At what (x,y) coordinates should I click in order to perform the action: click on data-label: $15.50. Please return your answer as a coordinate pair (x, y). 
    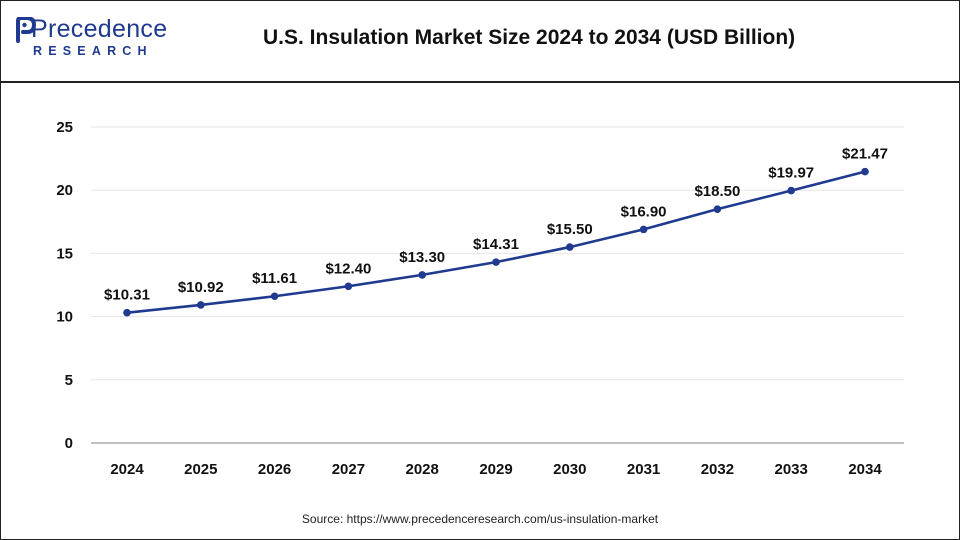
    Looking at the image, I should click on (570, 229).